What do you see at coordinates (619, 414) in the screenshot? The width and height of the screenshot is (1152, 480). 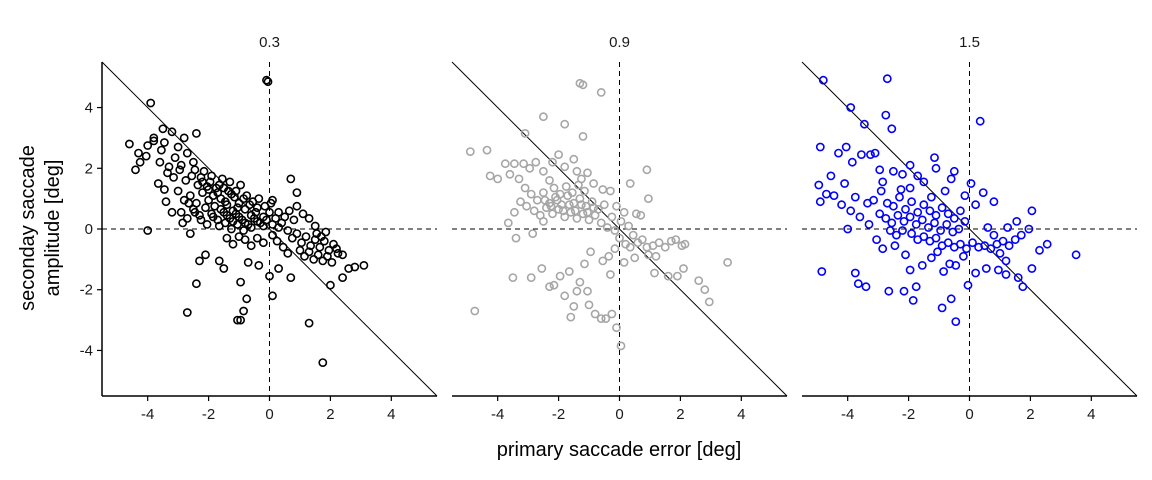 I see `x-tick-label: 0` at bounding box center [619, 414].